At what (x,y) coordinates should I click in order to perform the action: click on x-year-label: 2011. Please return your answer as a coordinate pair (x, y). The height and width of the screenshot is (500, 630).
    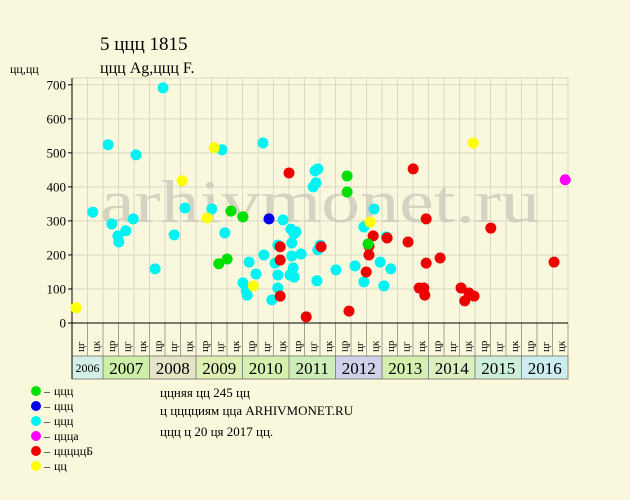
    Looking at the image, I should click on (312, 368).